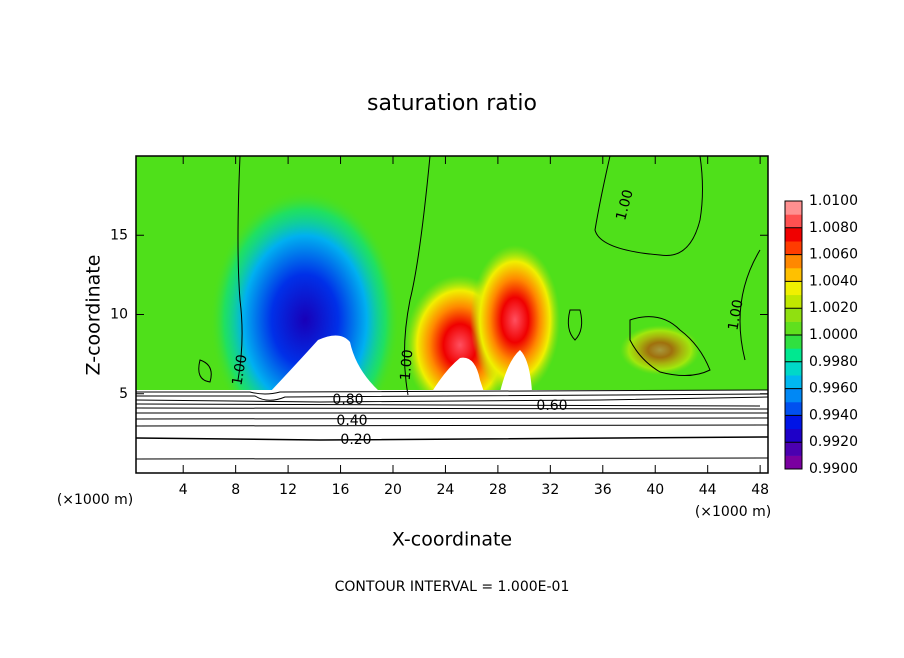  Describe the element at coordinates (833, 469) in the screenshot. I see `colorbar-tick-label: 0.9900` at that location.